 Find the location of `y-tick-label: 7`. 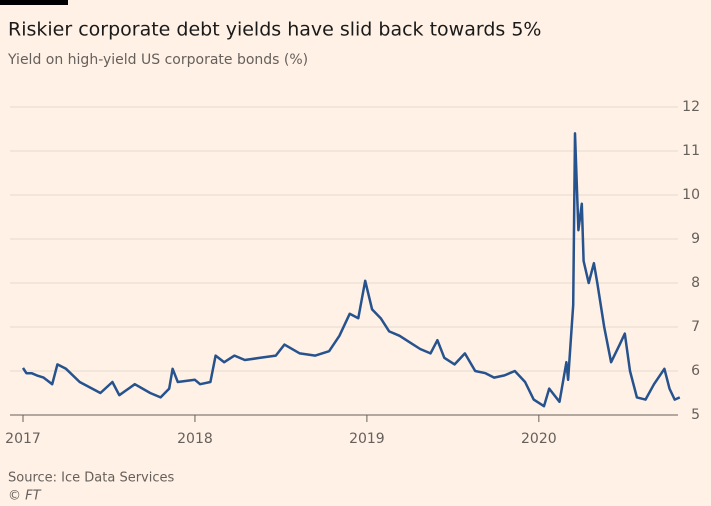

y-tick-label: 7 is located at coordinates (695, 327).